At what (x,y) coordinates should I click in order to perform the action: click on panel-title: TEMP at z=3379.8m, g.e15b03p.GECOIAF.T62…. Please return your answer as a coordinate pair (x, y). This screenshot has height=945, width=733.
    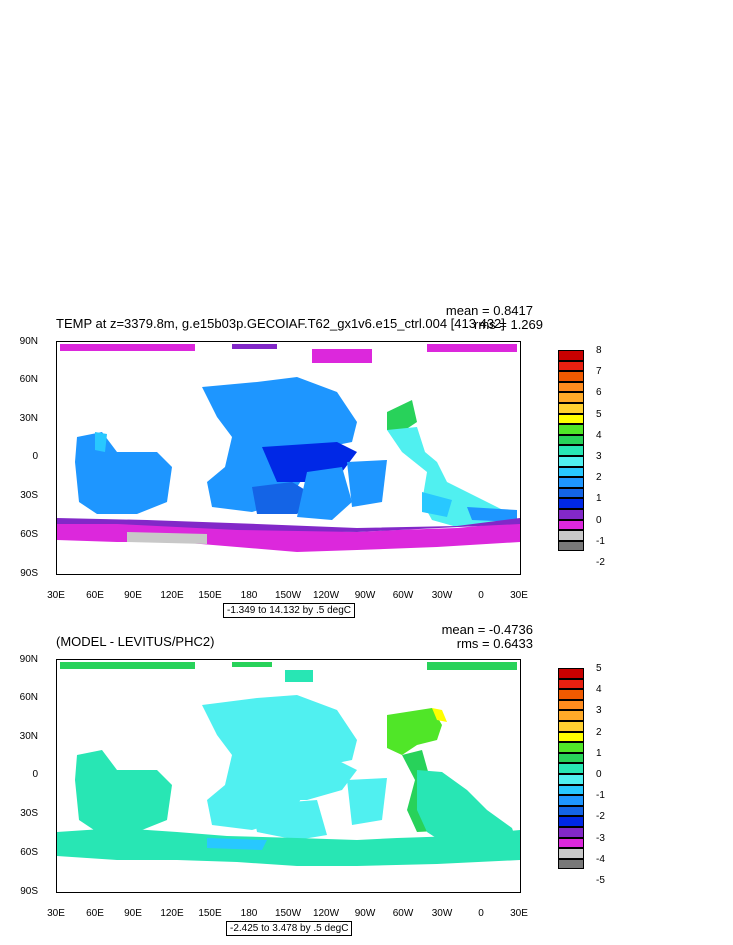
    Looking at the image, I should click on (280, 323).